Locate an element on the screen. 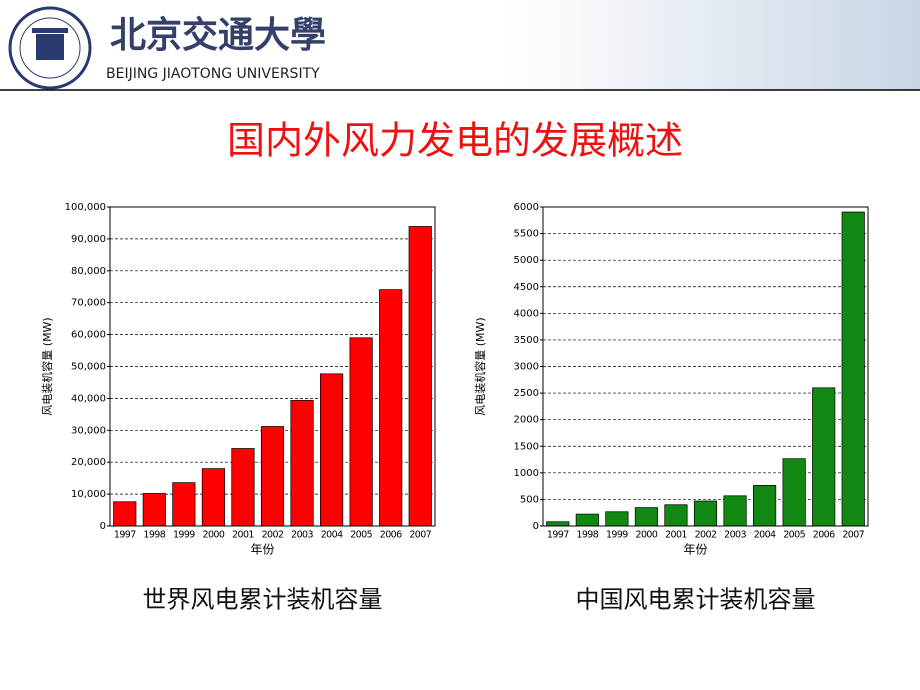  y-tick-label: 80,000 is located at coordinates (88, 271).